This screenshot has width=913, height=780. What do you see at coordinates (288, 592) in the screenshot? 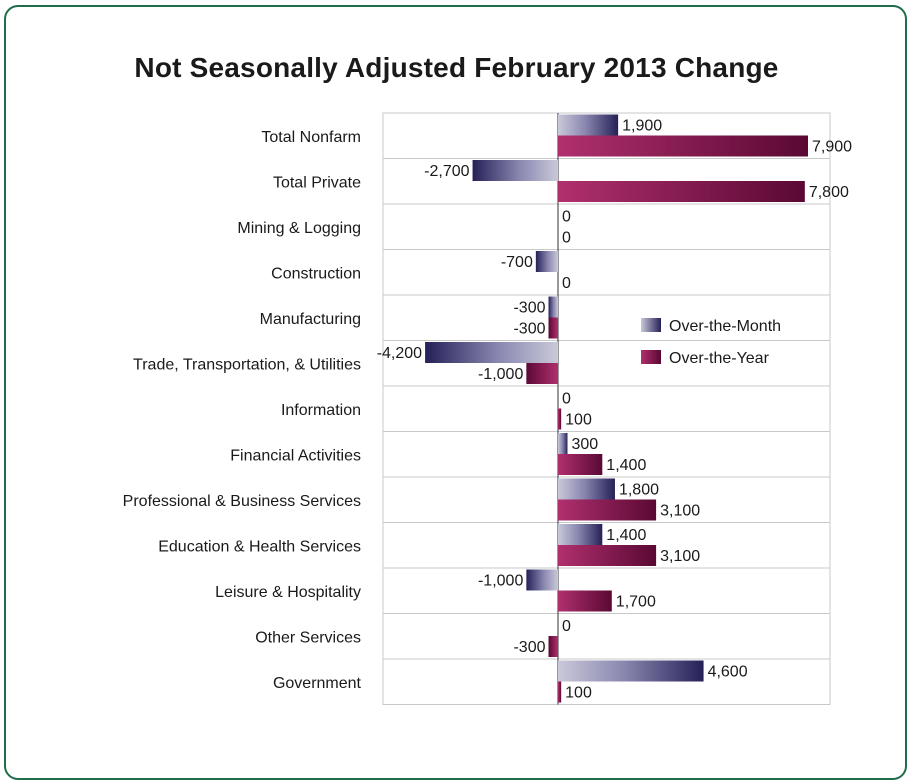
I see `category-label: Leisure & Hospitality` at bounding box center [288, 592].